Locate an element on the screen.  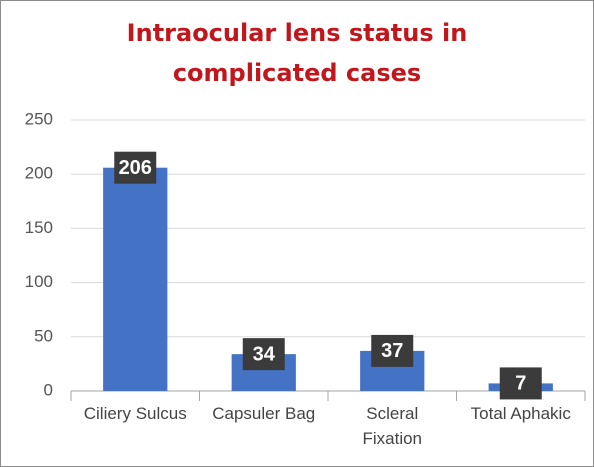
data-label: 34 is located at coordinates (264, 354).